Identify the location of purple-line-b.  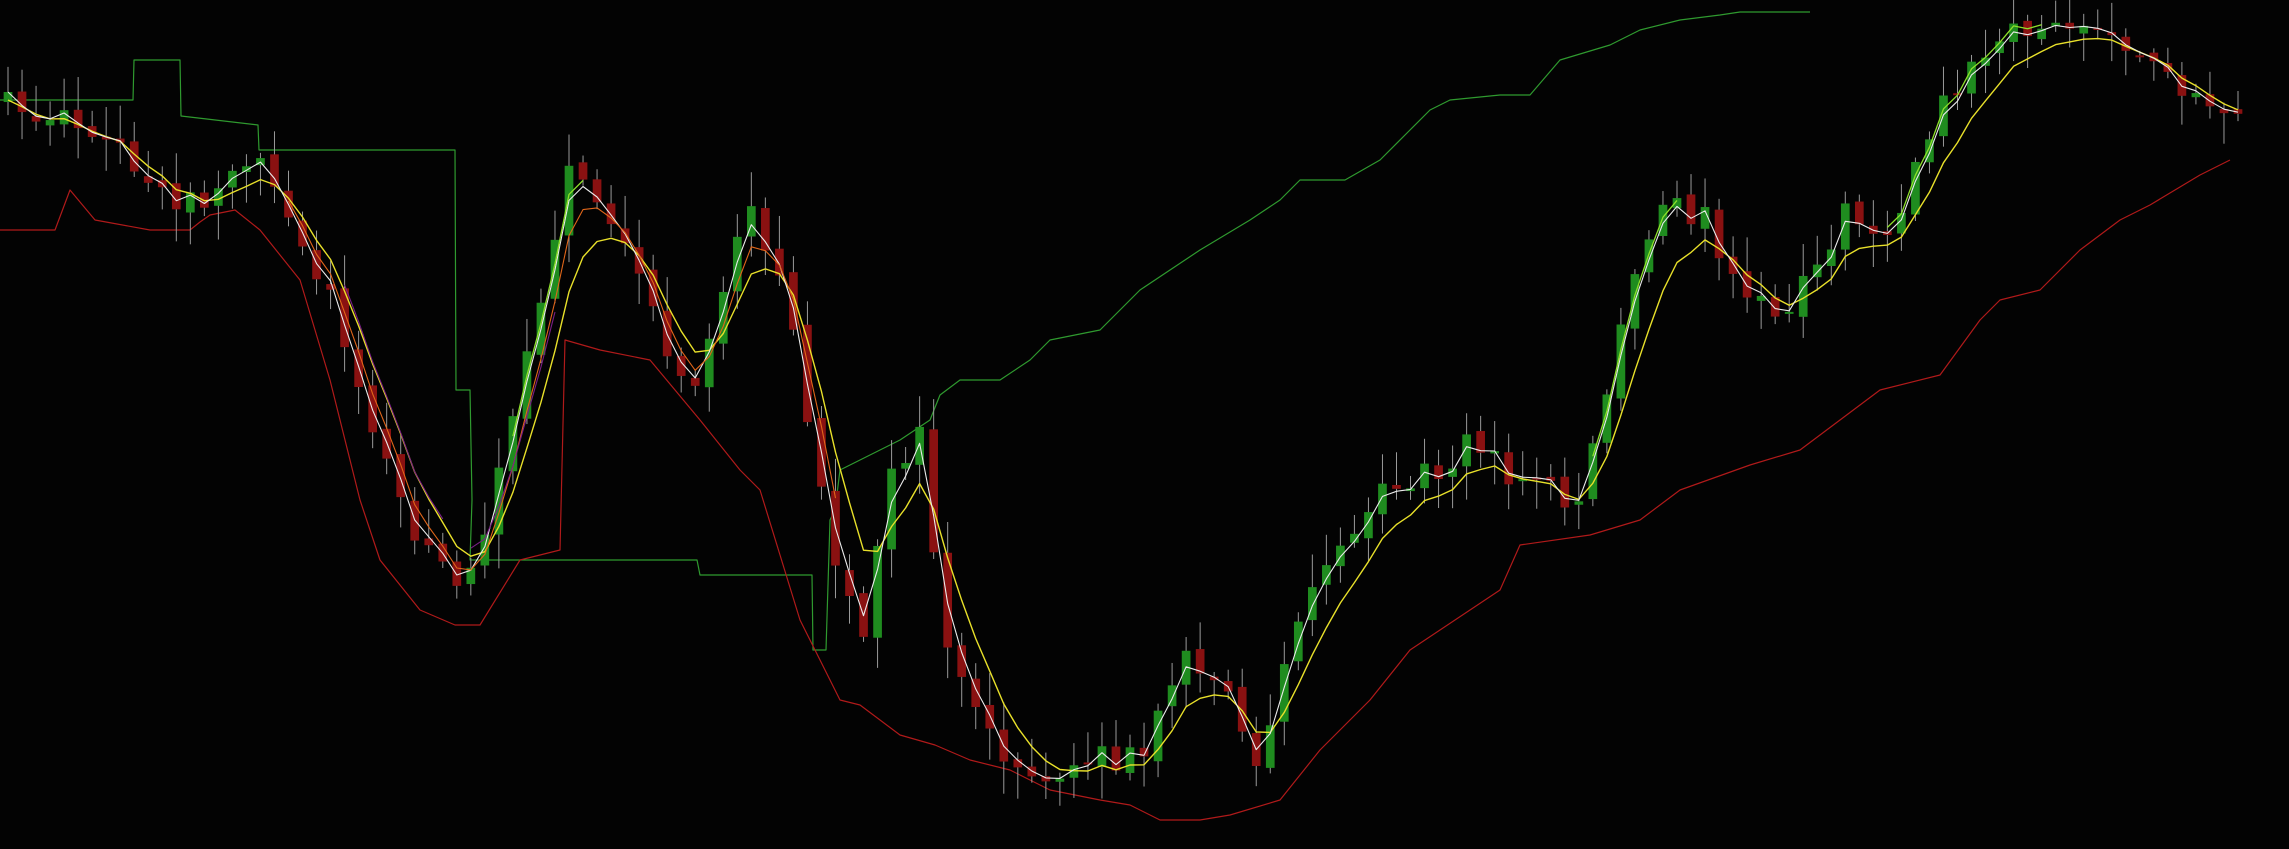
(513, 430).